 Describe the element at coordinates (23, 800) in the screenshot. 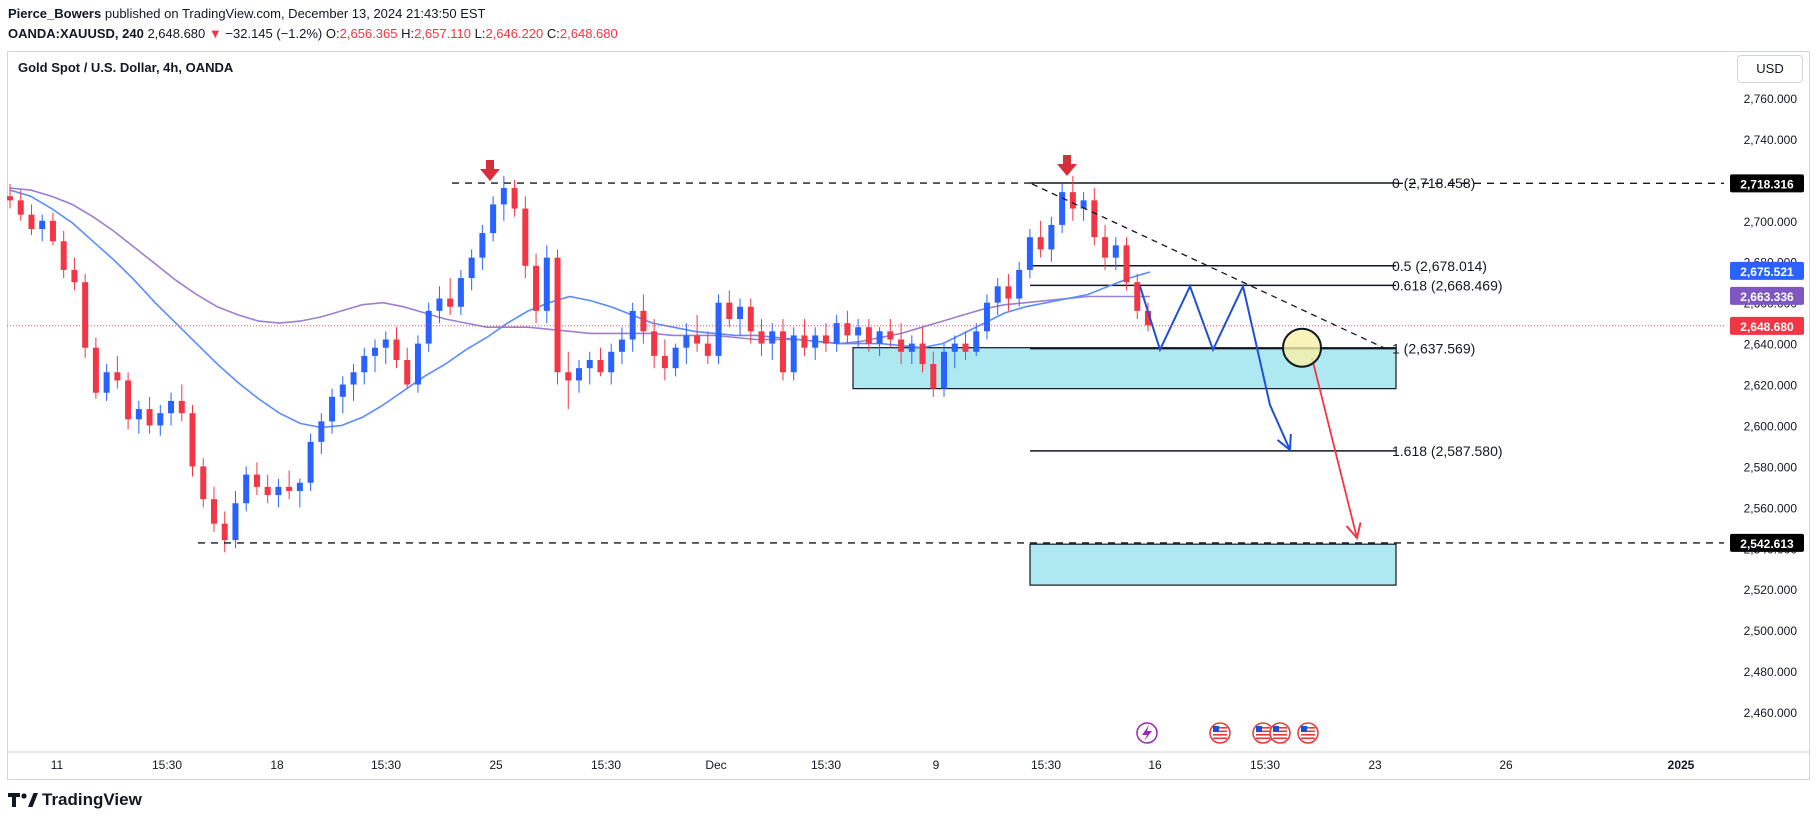

I see `tradingview-logo-icon` at that location.